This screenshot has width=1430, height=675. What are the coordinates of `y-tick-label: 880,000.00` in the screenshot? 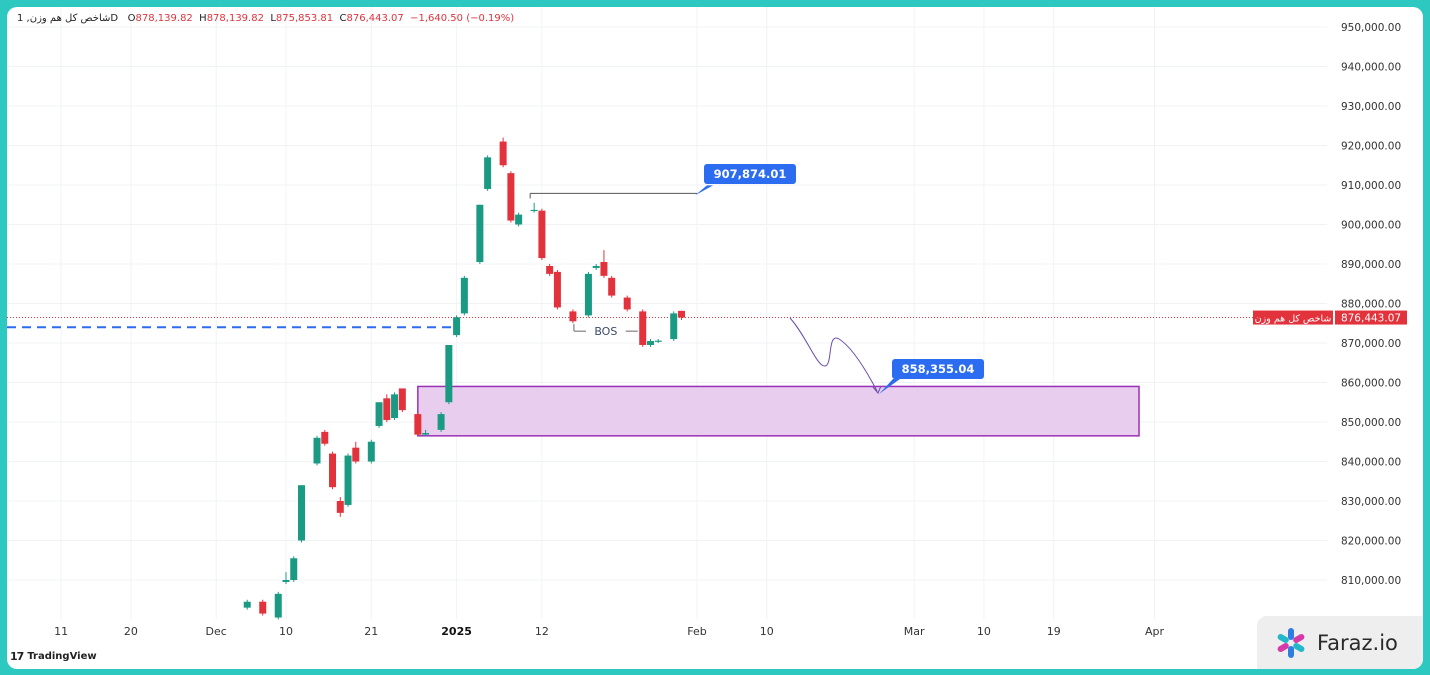 It's located at (1371, 305).